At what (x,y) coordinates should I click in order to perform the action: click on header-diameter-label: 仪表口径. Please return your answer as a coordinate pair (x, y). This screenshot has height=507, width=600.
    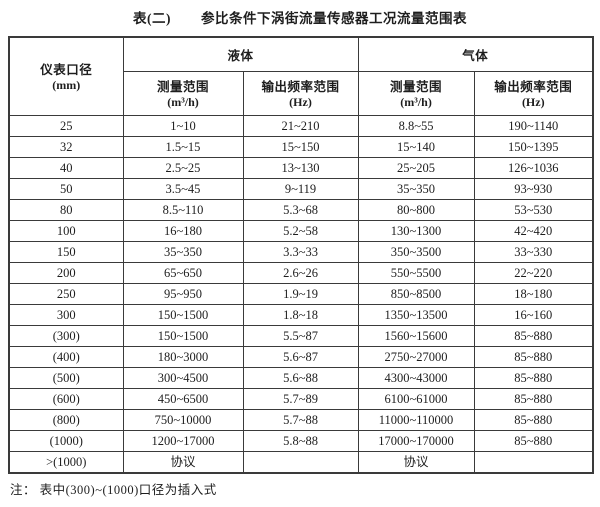
    Looking at the image, I should click on (66, 70).